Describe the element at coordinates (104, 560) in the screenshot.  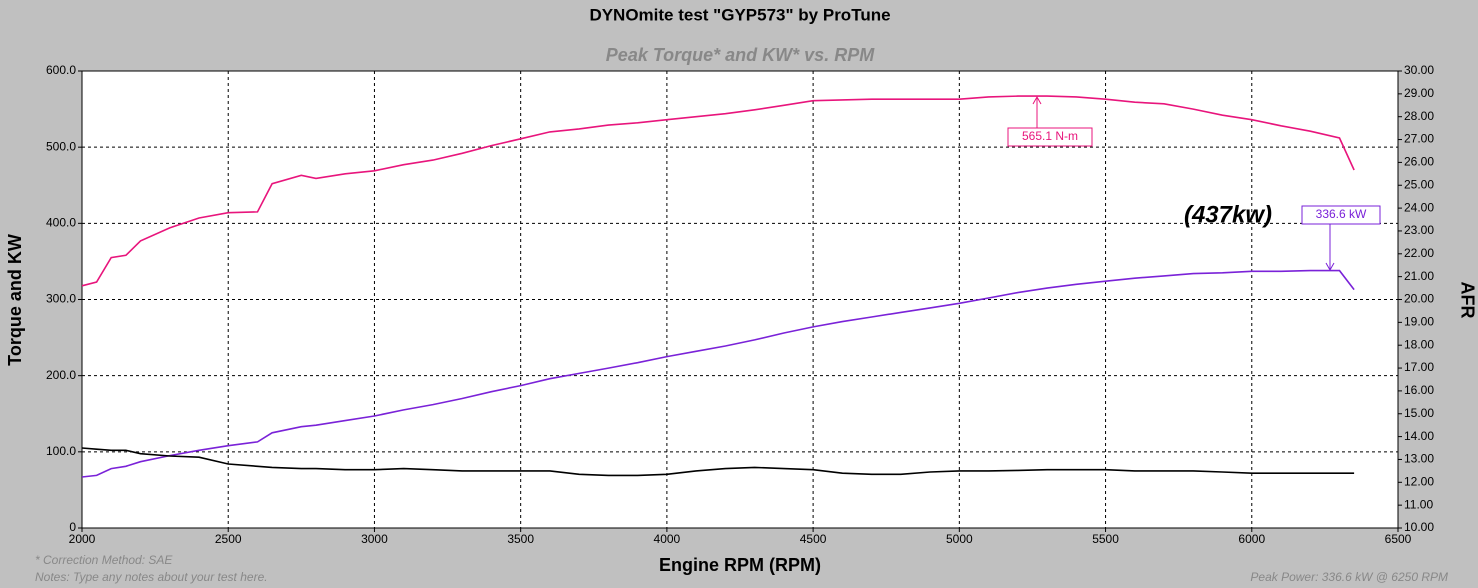
I see `note: * Correction Method: SAE` at that location.